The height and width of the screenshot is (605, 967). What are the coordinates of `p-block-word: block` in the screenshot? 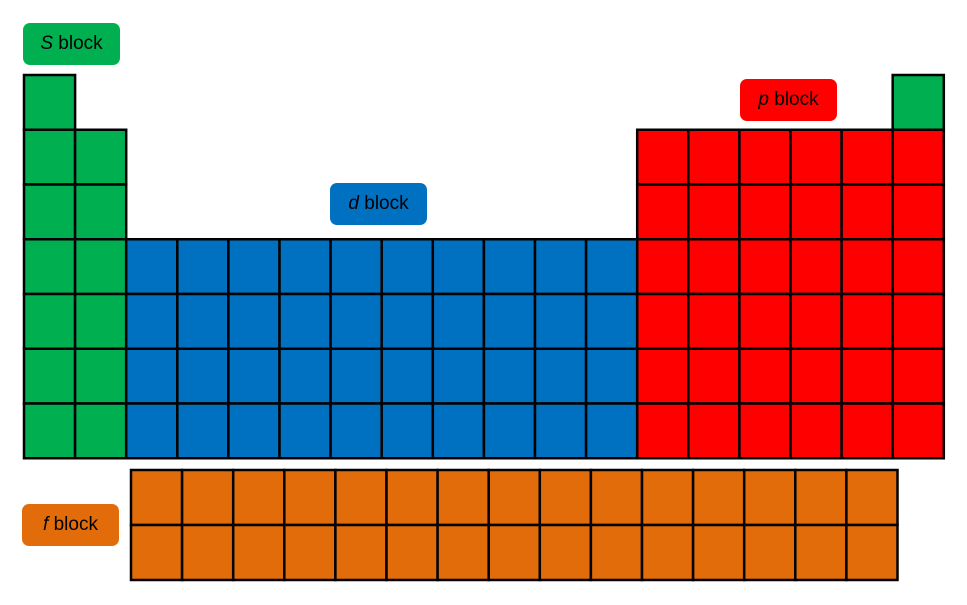 It's located at (796, 99).